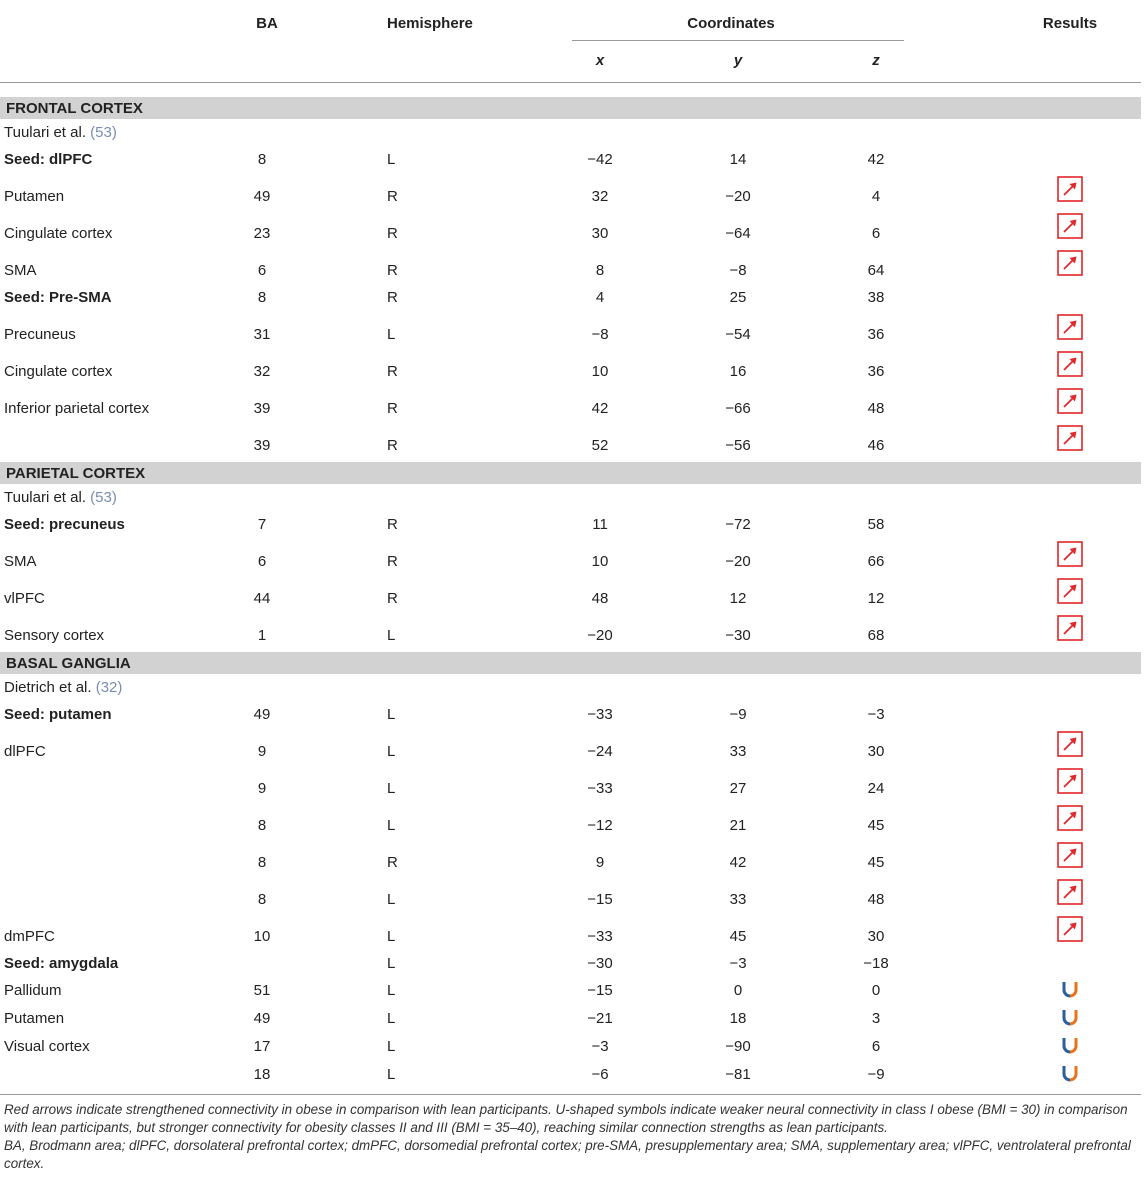  What do you see at coordinates (600, 751) in the screenshot?
I see `cell-x: −24` at bounding box center [600, 751].